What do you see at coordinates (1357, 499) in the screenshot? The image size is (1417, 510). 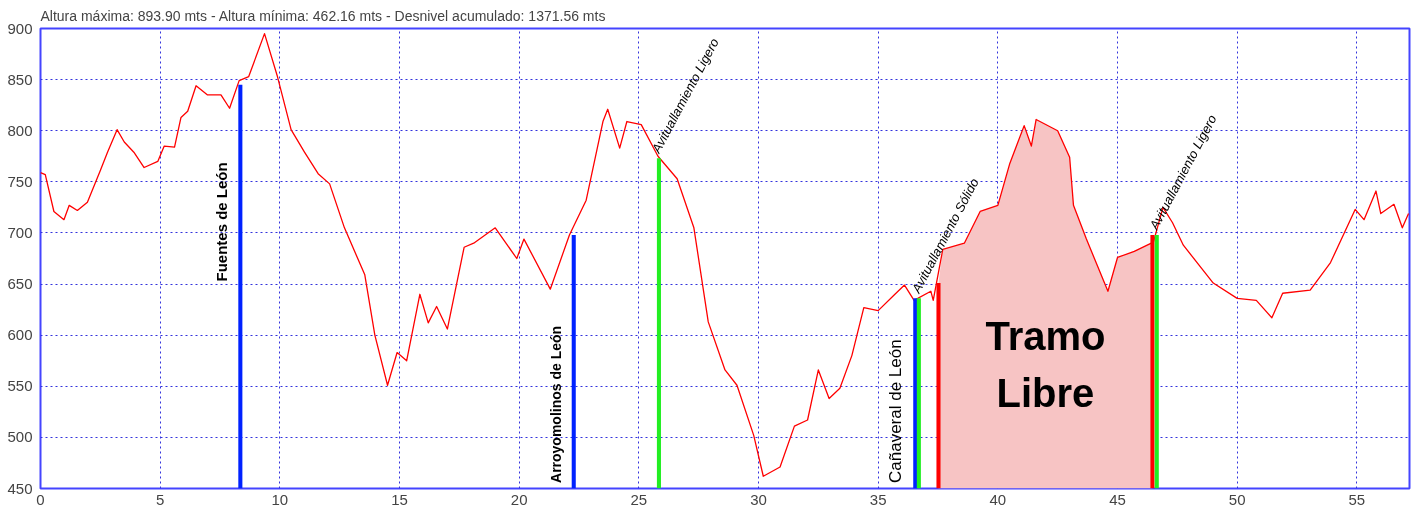 I see `x-tick-label: 55` at bounding box center [1357, 499].